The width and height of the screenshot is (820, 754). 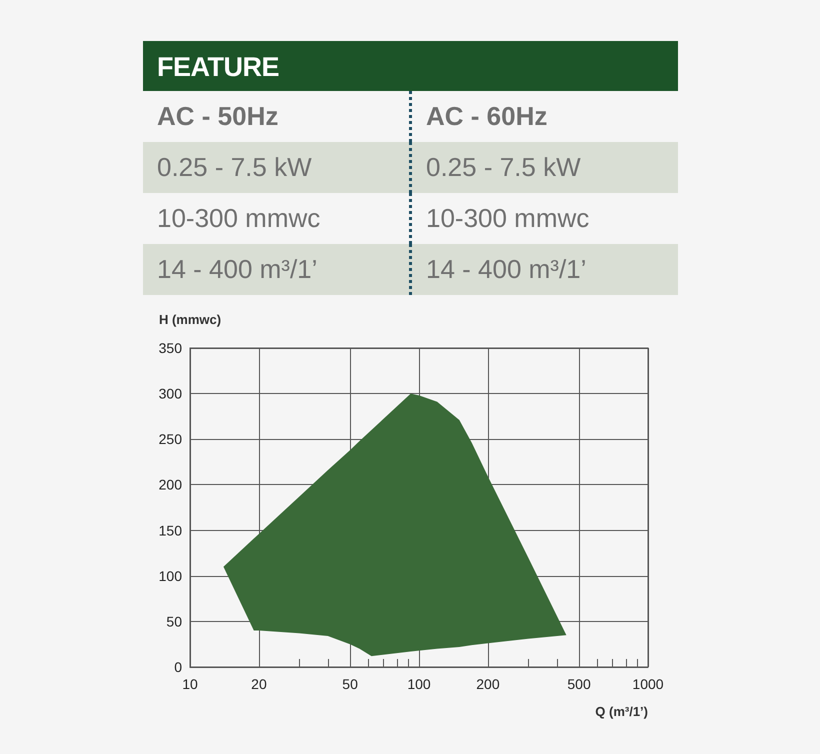 I want to click on category-label: AC - 50Hz, so click(x=218, y=116).